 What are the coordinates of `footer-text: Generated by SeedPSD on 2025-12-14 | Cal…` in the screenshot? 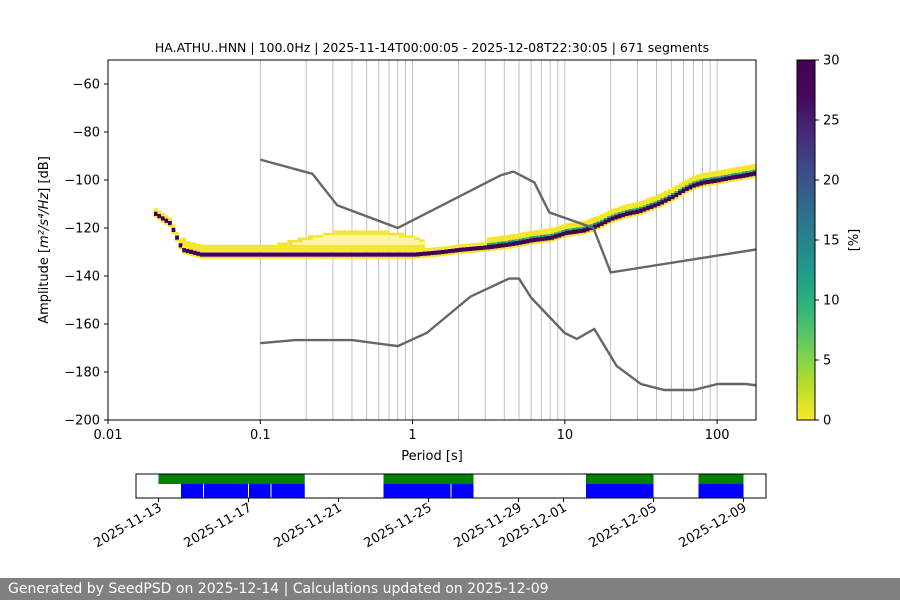 It's located at (278, 589).